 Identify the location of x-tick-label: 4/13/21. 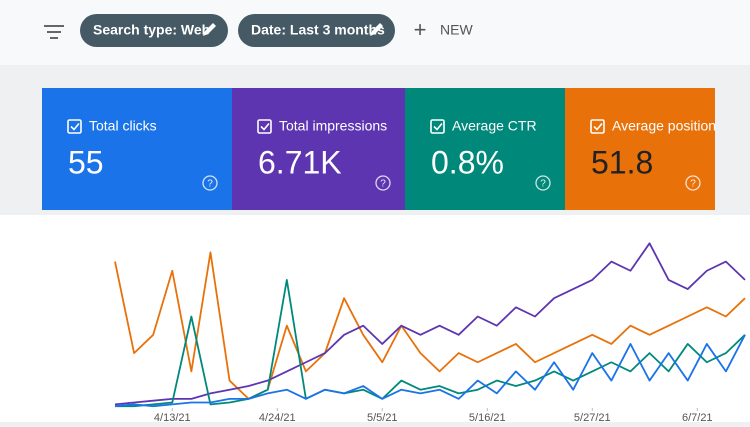
(172, 417).